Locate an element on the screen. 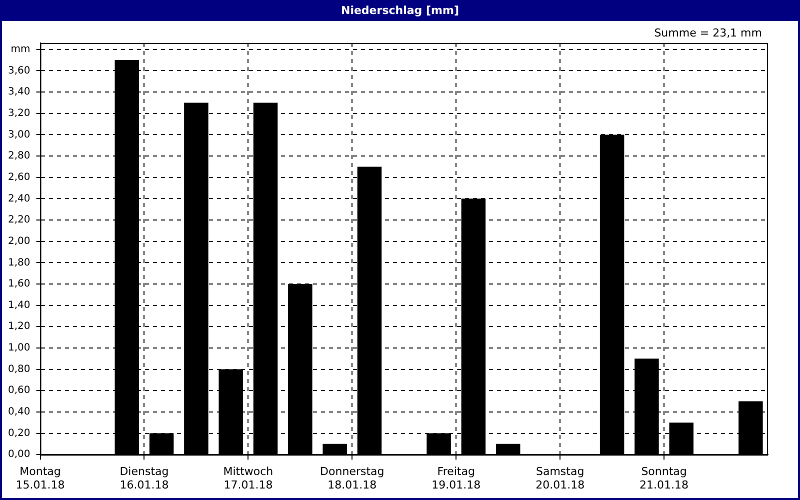  y-tick-label: 2,00 is located at coordinates (19, 241).